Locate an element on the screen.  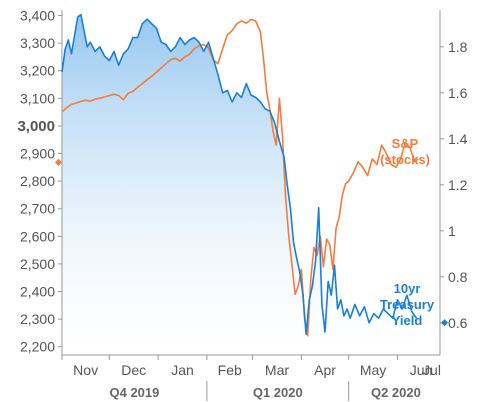
month-label: Feb is located at coordinates (230, 370).